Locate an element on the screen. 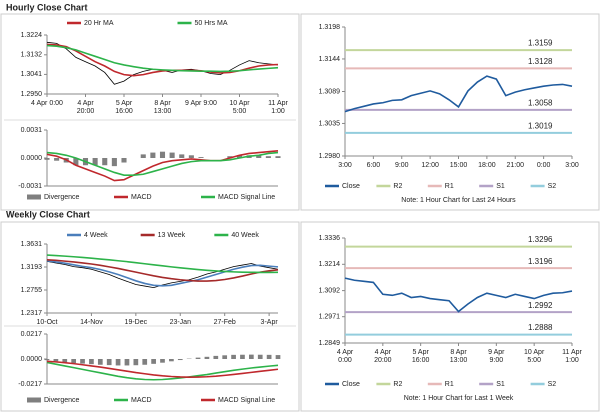 The height and width of the screenshot is (413, 600). y-tick-label: 1.3193 is located at coordinates (32, 267).